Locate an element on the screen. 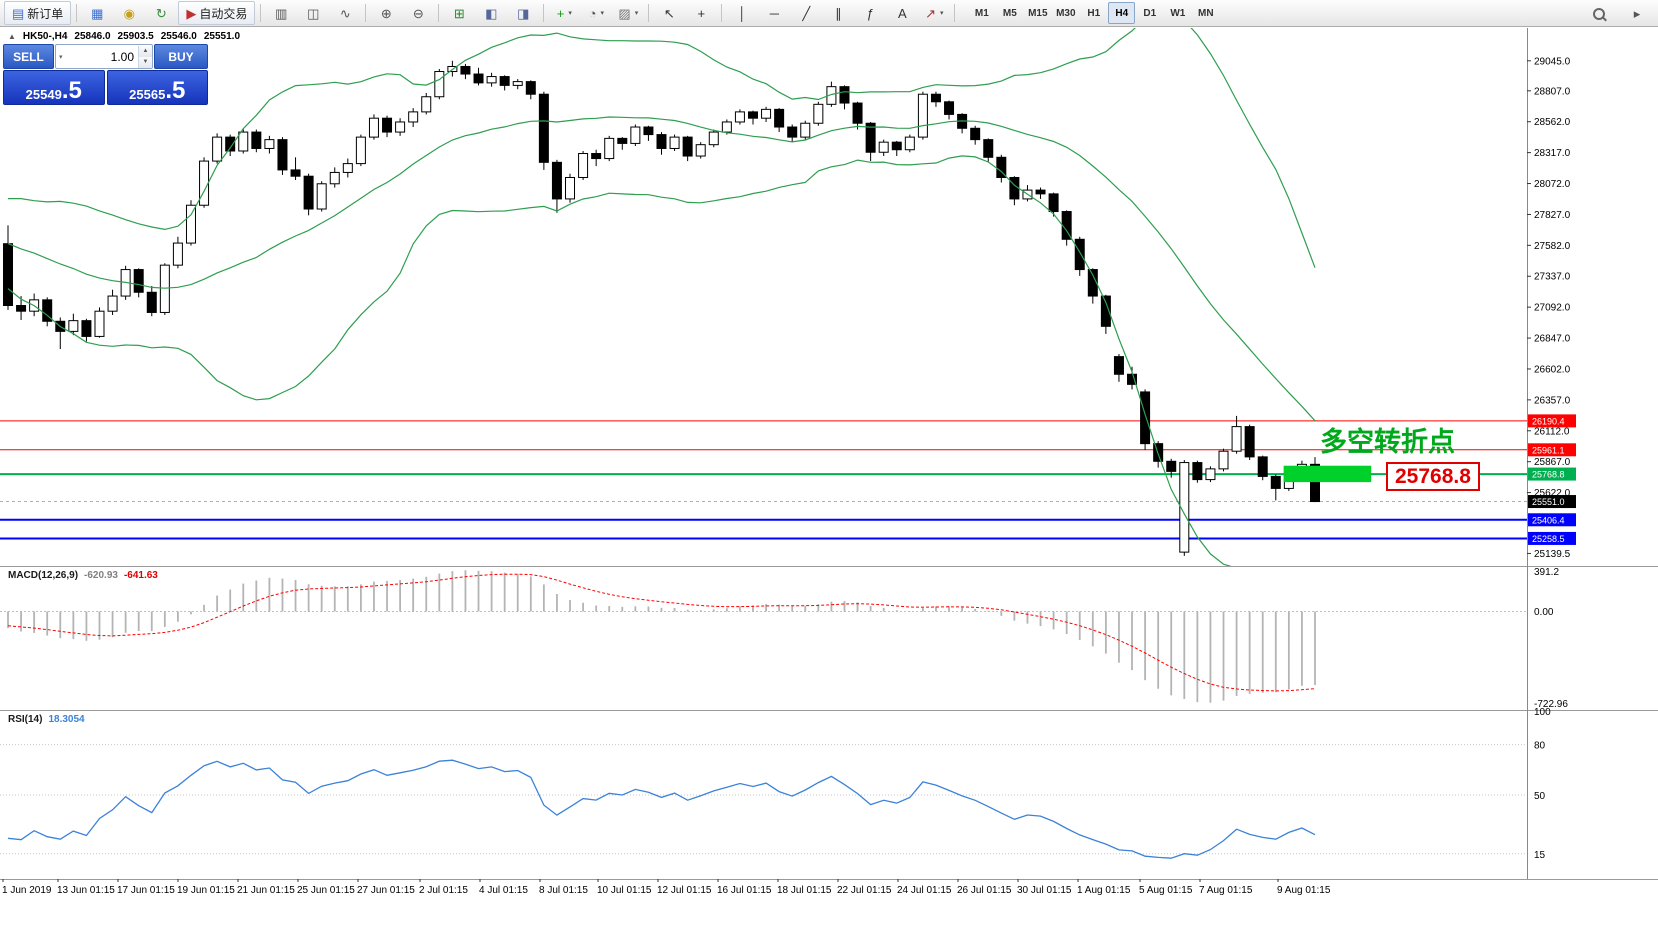 The width and height of the screenshot is (1658, 950). symbol-name: HK50-,H4 is located at coordinates (45, 36).